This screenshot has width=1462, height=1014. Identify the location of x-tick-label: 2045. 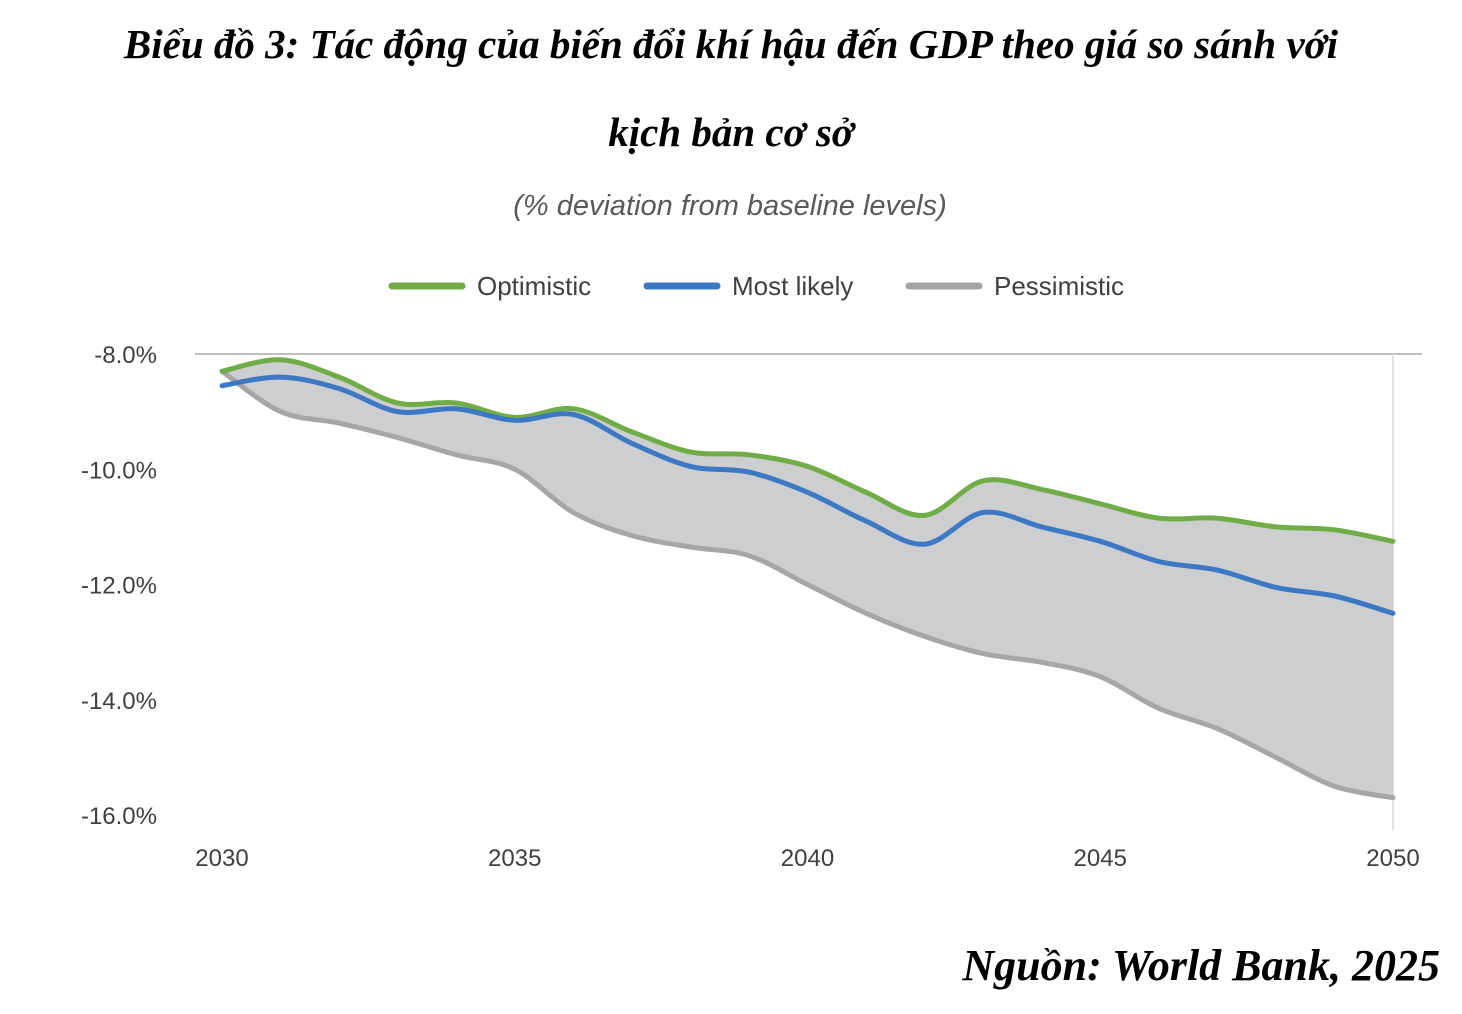
(1100, 858).